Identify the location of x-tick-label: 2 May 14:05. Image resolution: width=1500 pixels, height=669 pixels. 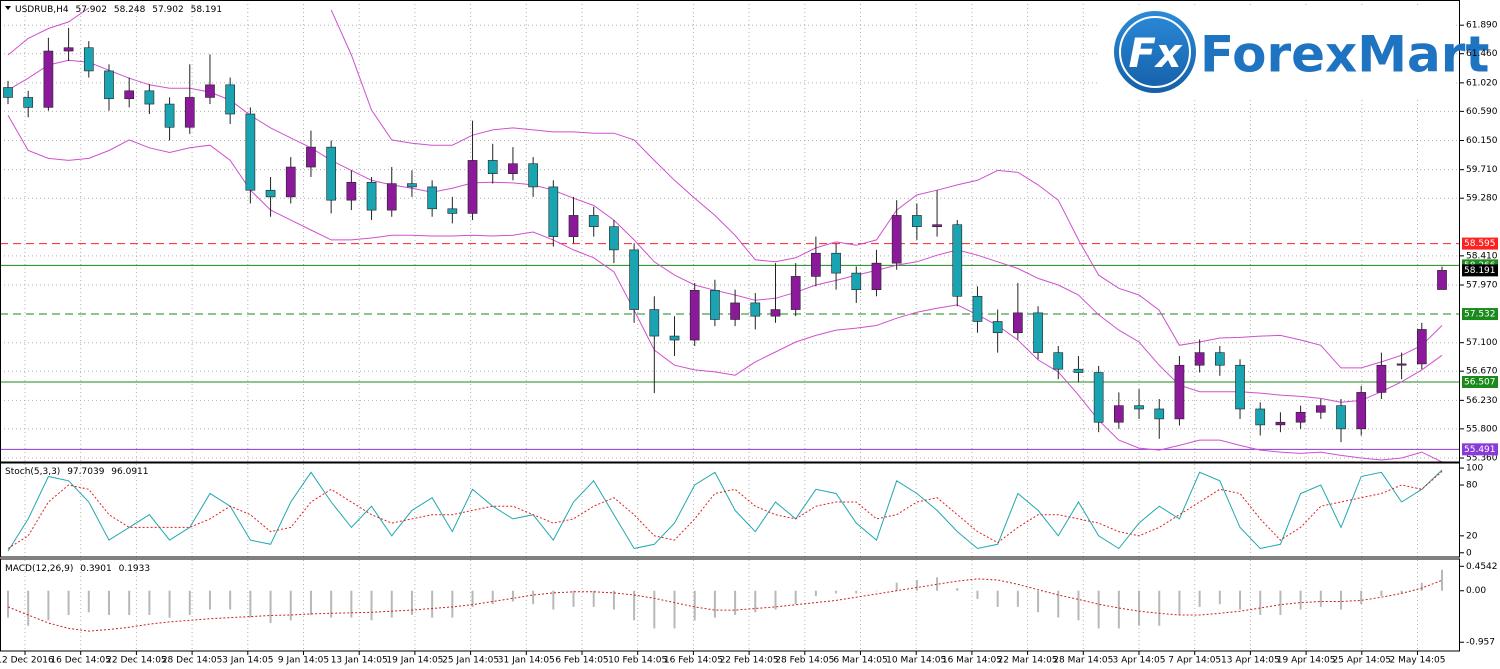
(1418, 661).